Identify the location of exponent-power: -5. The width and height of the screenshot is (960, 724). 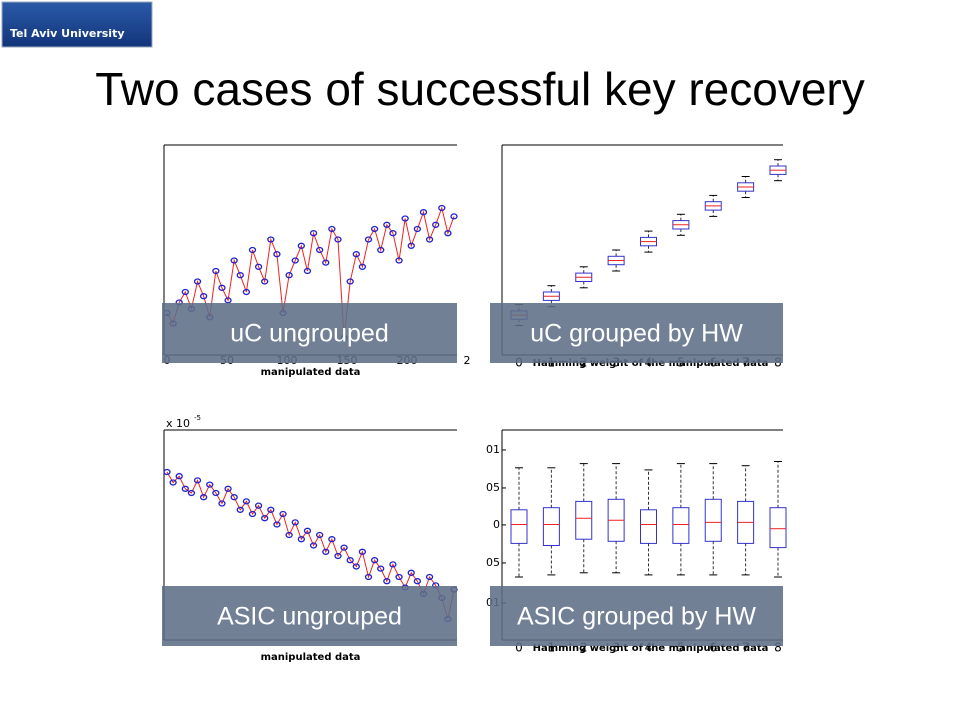
(197, 418).